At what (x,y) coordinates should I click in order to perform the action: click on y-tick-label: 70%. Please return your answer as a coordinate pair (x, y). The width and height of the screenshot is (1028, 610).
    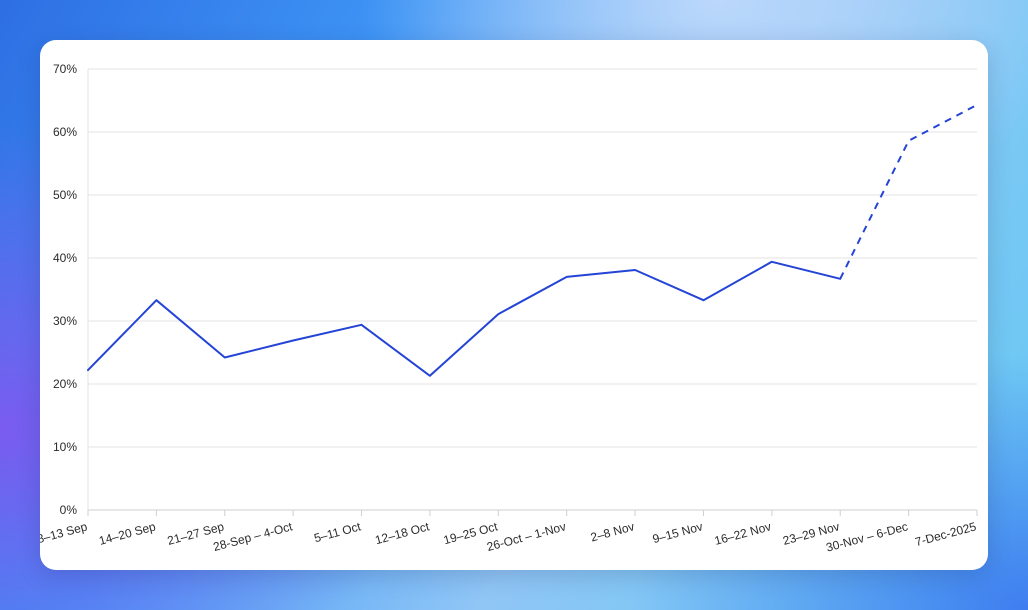
    Looking at the image, I should click on (65, 69).